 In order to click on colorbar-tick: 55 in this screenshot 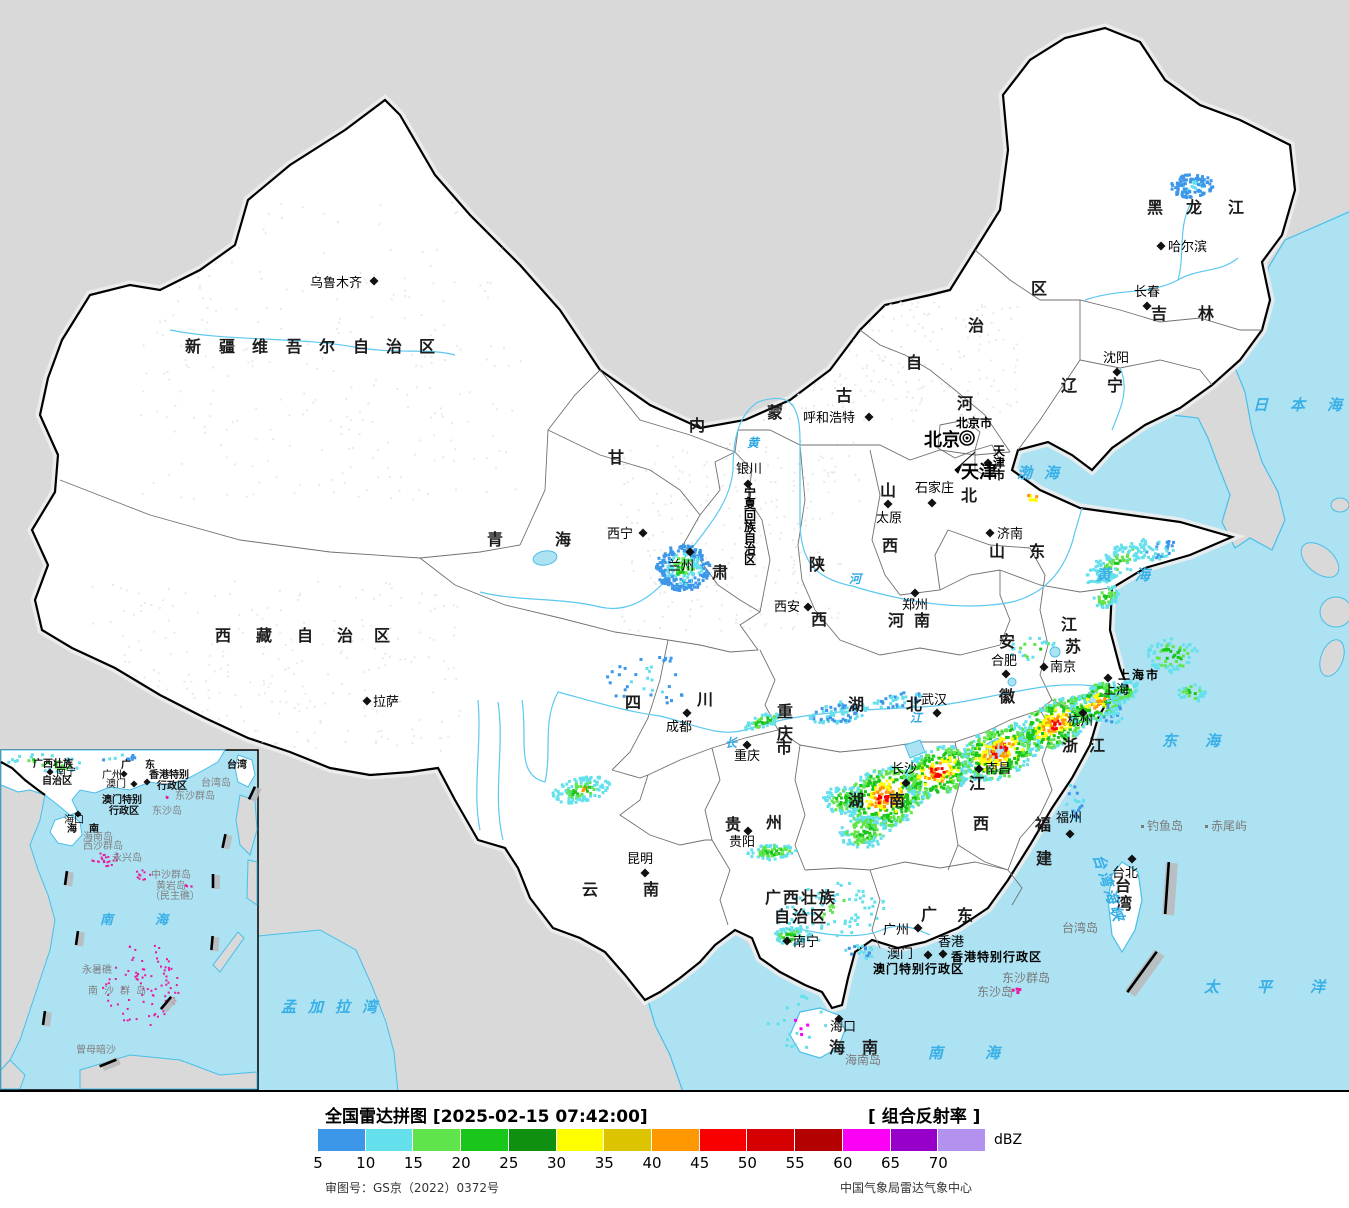, I will do `click(795, 1163)`.